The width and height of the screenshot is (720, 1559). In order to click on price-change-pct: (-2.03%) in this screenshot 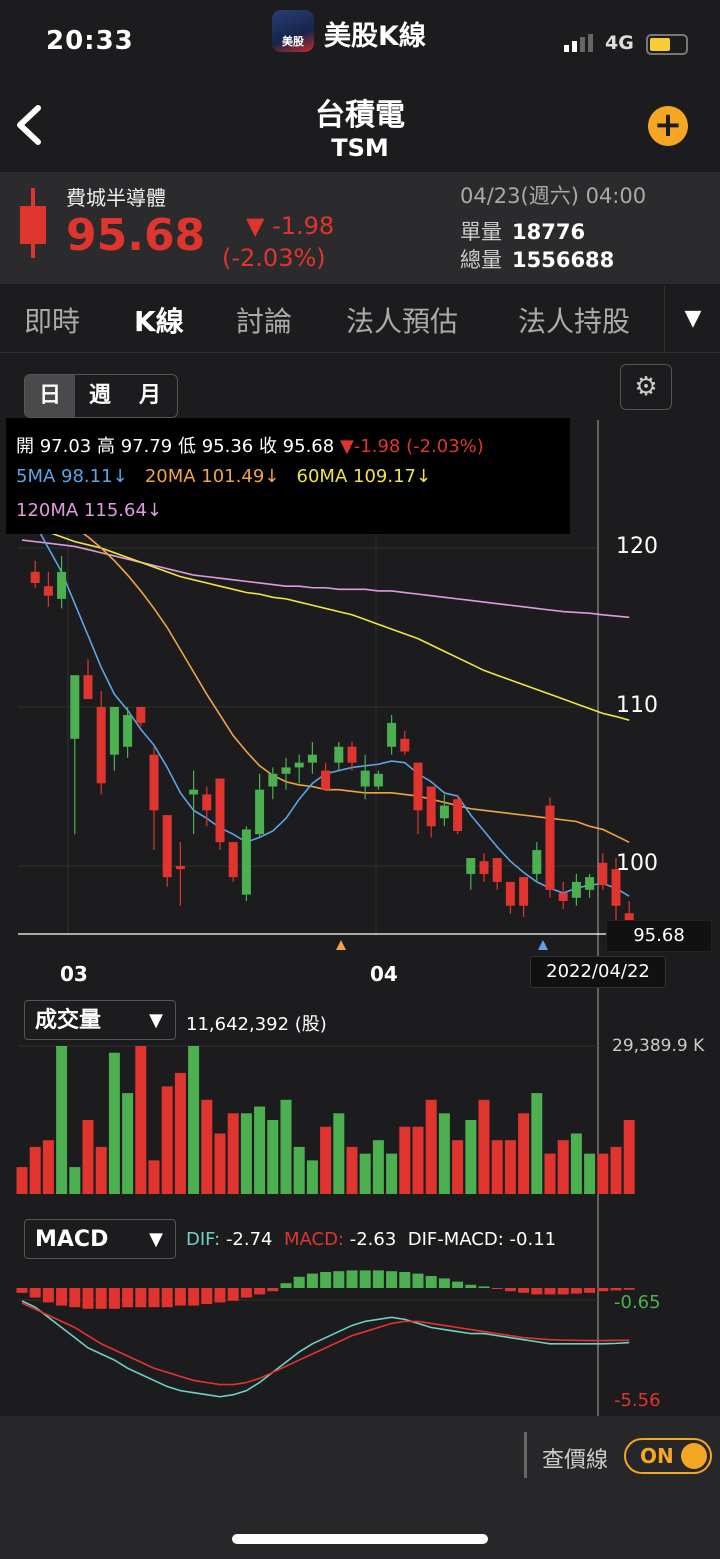, I will do `click(274, 258)`.